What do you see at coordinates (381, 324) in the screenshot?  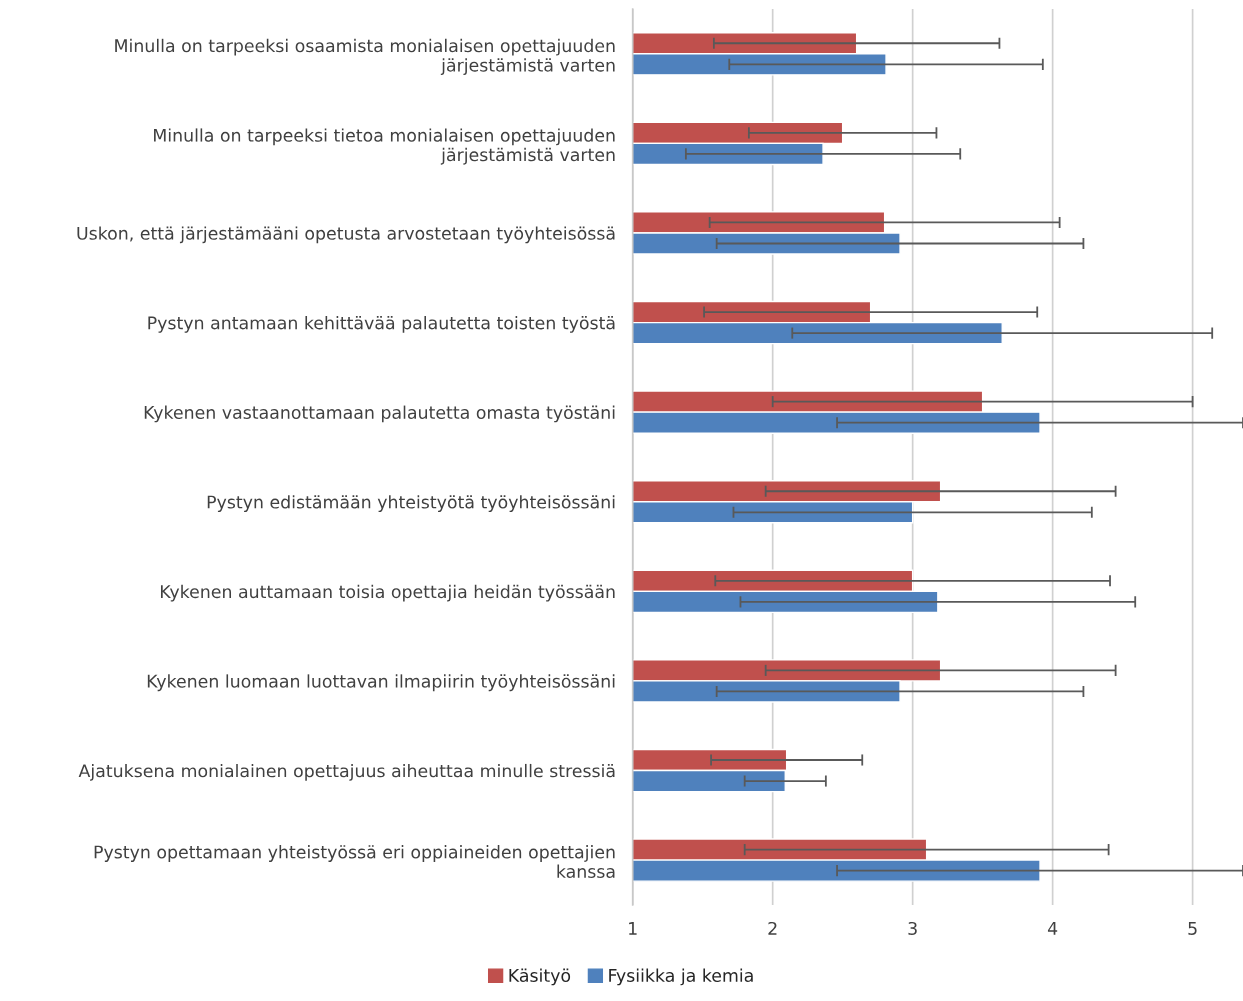 I see `y-tick-label: Pystyn antamaan kehittävää palautetta toisten työstä` at bounding box center [381, 324].